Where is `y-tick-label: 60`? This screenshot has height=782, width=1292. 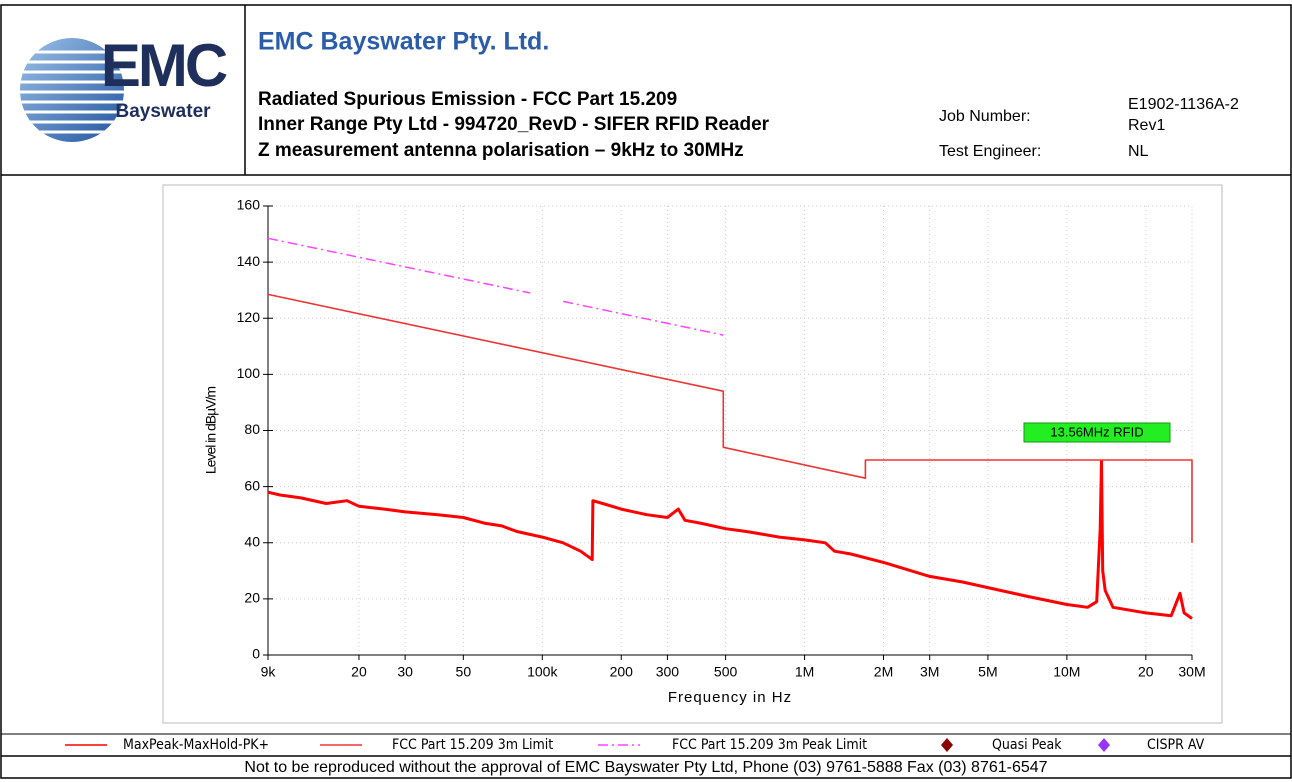 y-tick-label: 60 is located at coordinates (252, 485).